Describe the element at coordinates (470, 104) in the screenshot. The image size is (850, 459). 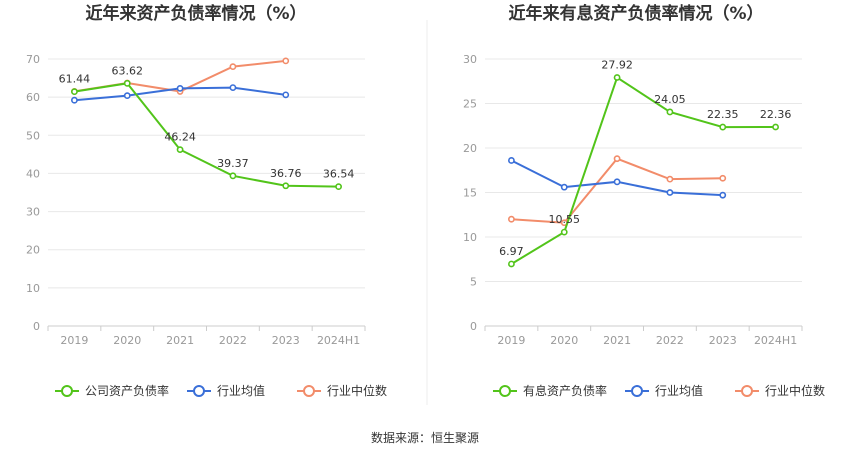
I see `y-tick-label: 25` at that location.